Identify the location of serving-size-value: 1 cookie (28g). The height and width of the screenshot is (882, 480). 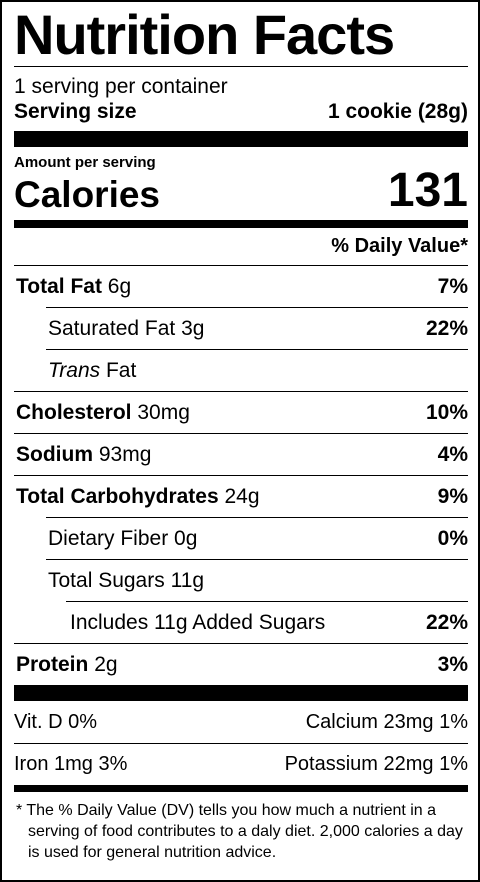
(397, 111).